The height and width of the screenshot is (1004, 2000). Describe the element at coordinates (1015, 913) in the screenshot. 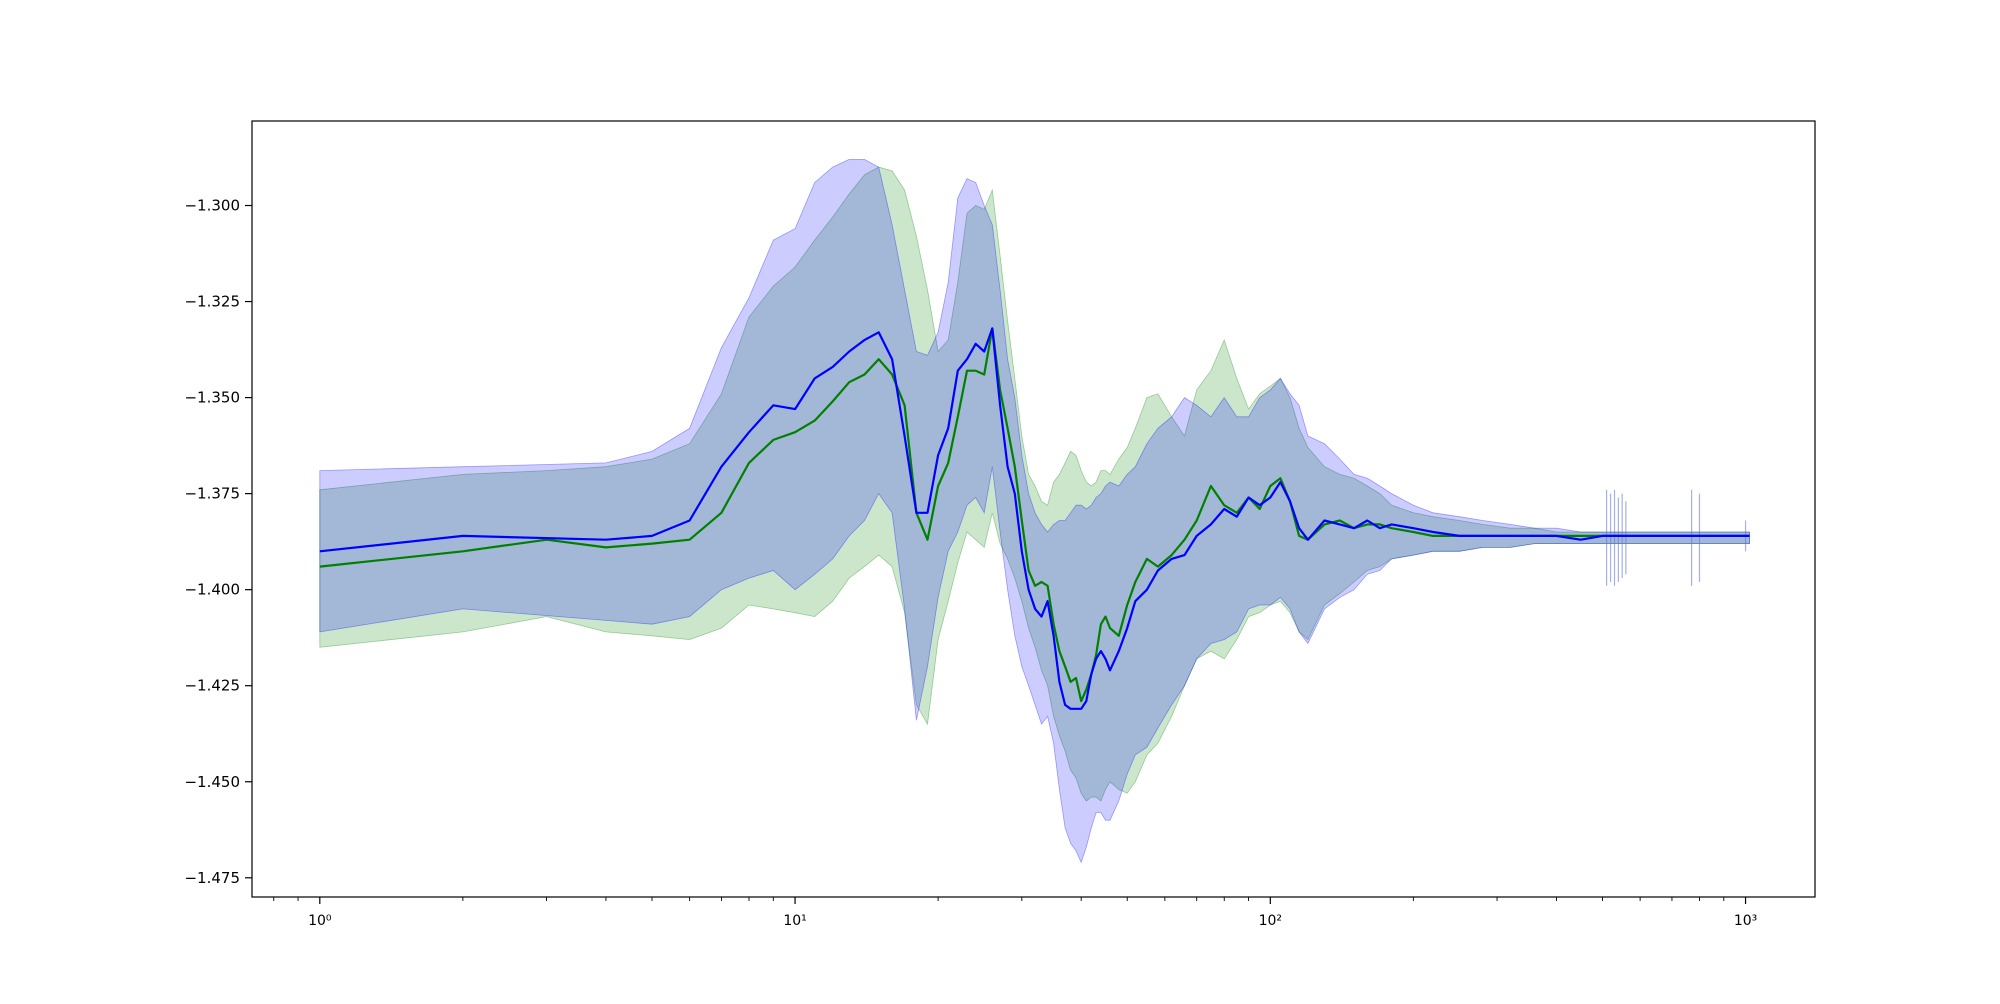

I see `x-axis: 10⁰ 10¹ 10² 10³` at that location.